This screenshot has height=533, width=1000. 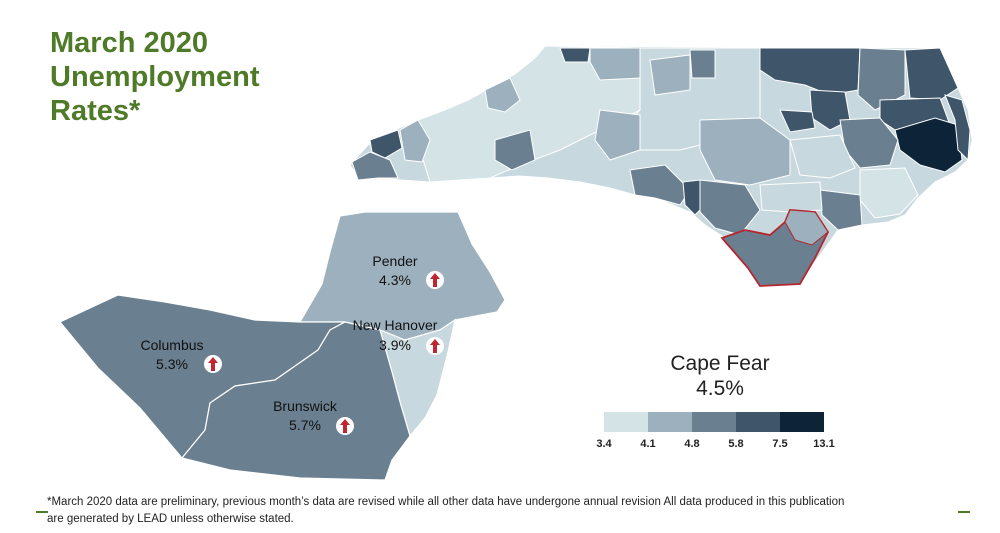 I want to click on page-title: March 2020 Unemployment Rates*, so click(x=170, y=77).